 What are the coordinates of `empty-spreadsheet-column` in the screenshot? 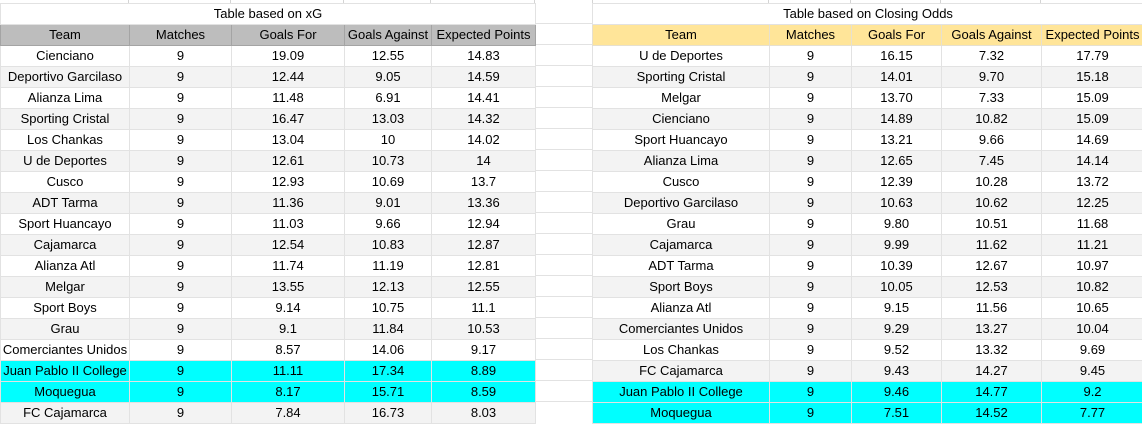 It's located at (563, 210).